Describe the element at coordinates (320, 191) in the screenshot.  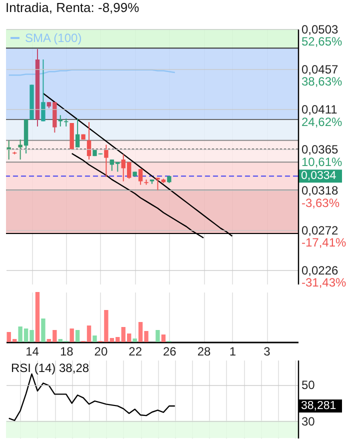
I see `y-tick-label: 0,0318` at that location.